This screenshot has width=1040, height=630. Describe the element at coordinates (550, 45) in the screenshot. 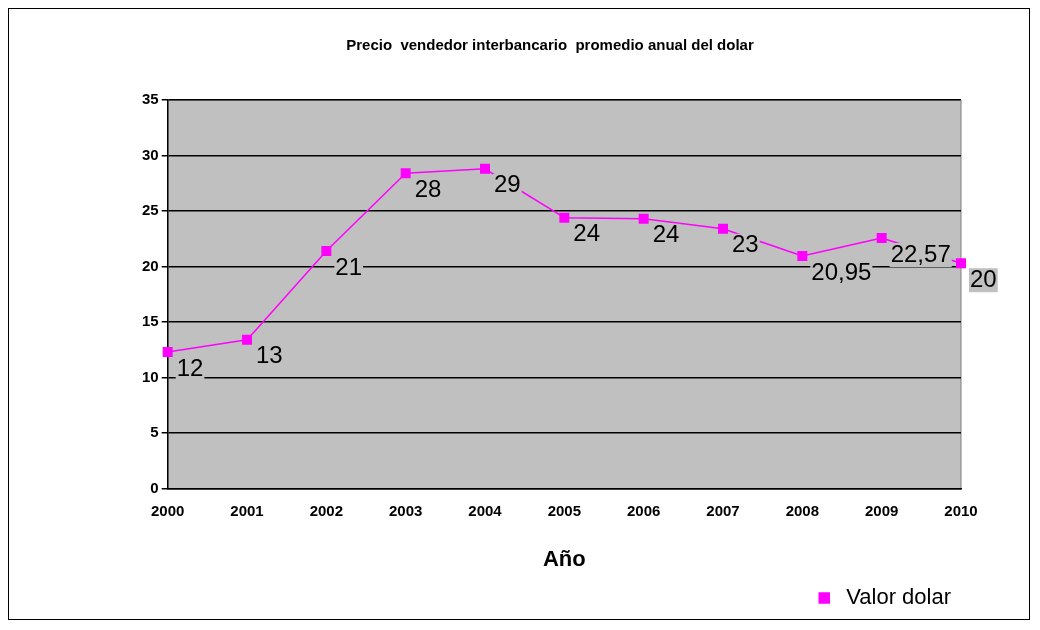

I see `chart-title: Precio vendedor interbancario promedio anual del dolar` at that location.